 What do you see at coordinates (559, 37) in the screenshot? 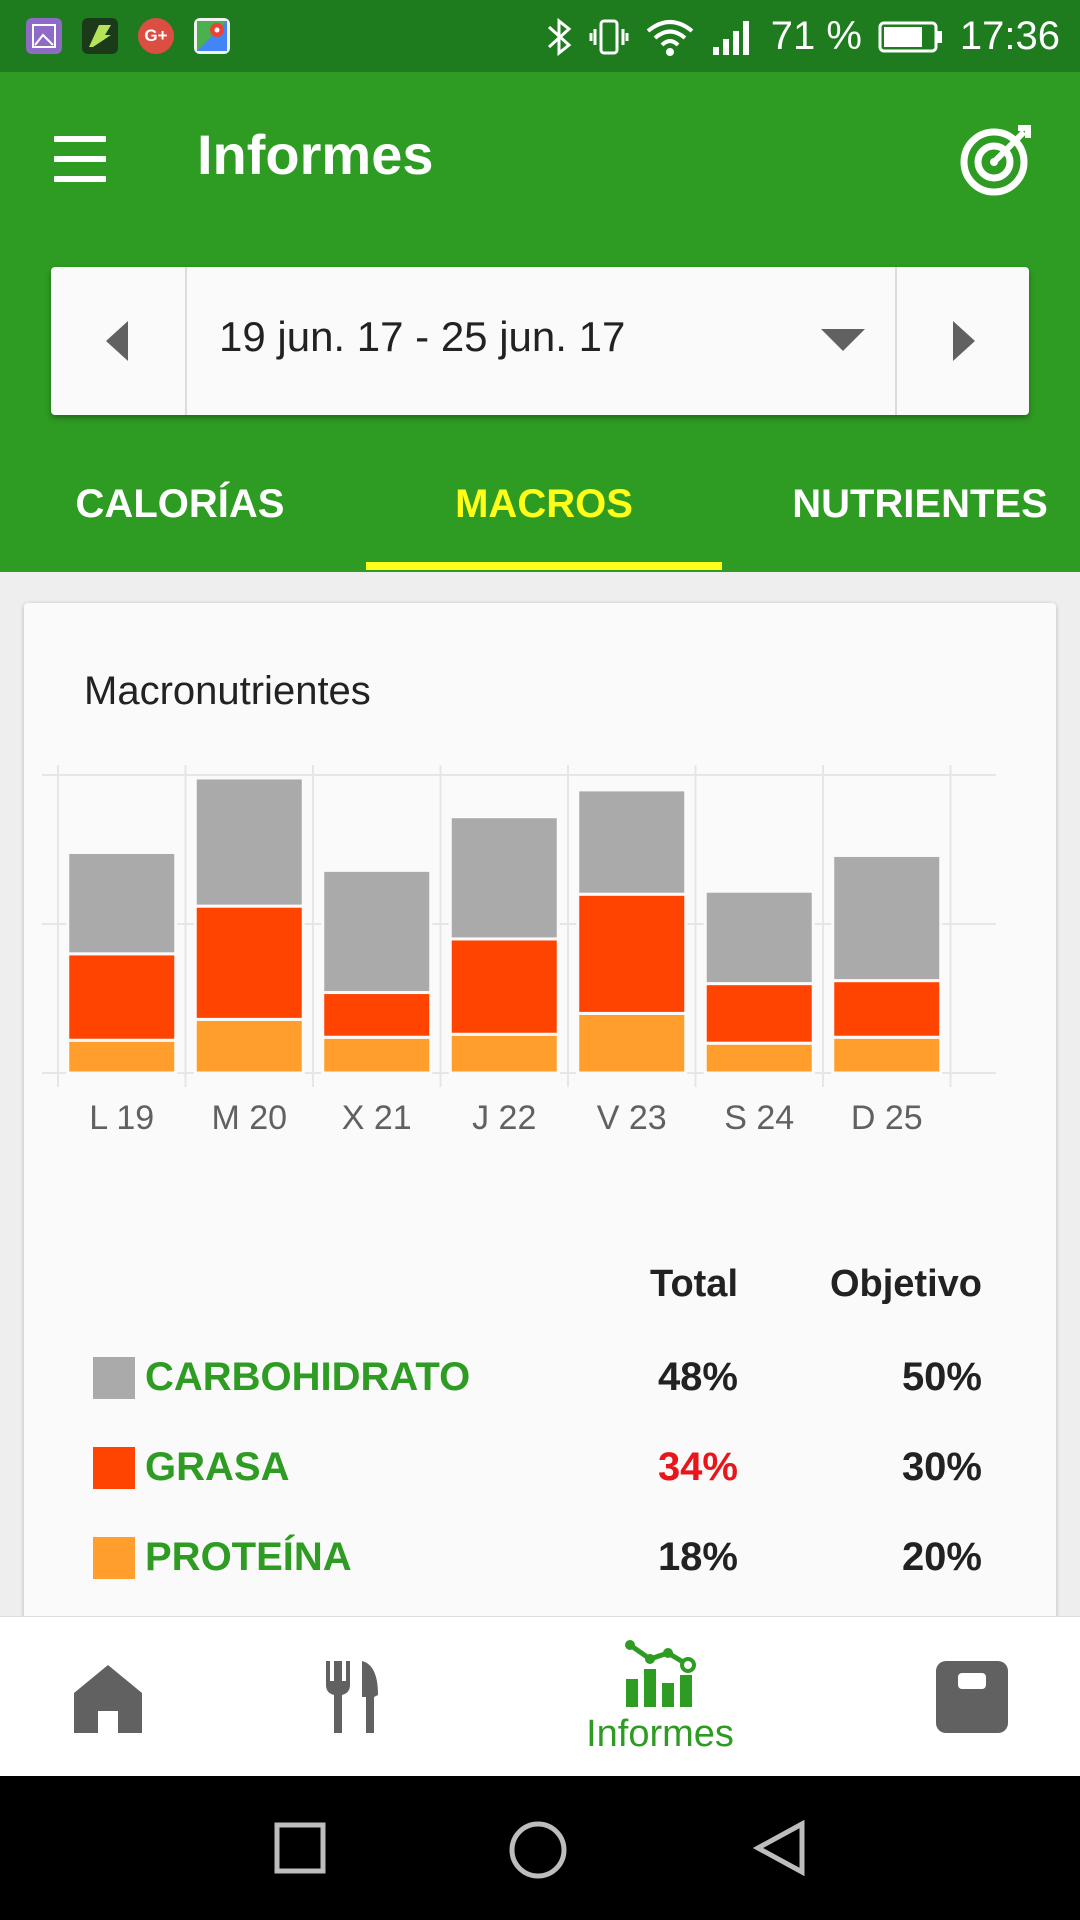
I see `bluetooth-icon` at bounding box center [559, 37].